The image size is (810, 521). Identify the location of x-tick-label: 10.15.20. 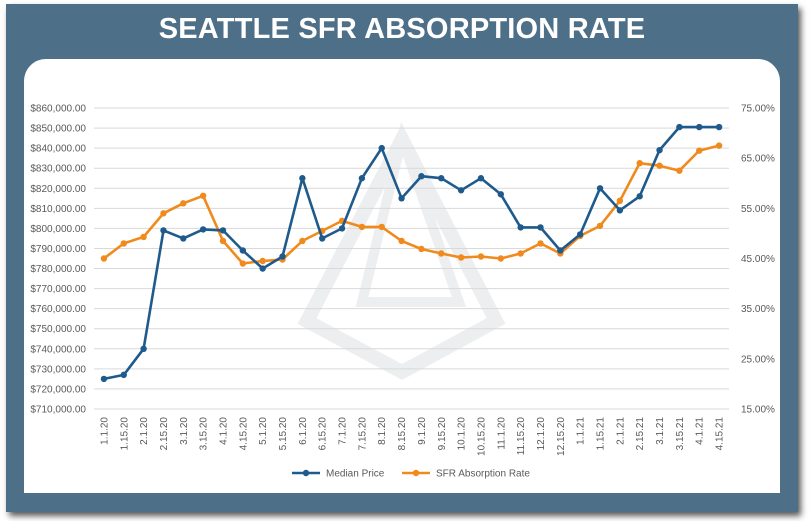
(481, 436).